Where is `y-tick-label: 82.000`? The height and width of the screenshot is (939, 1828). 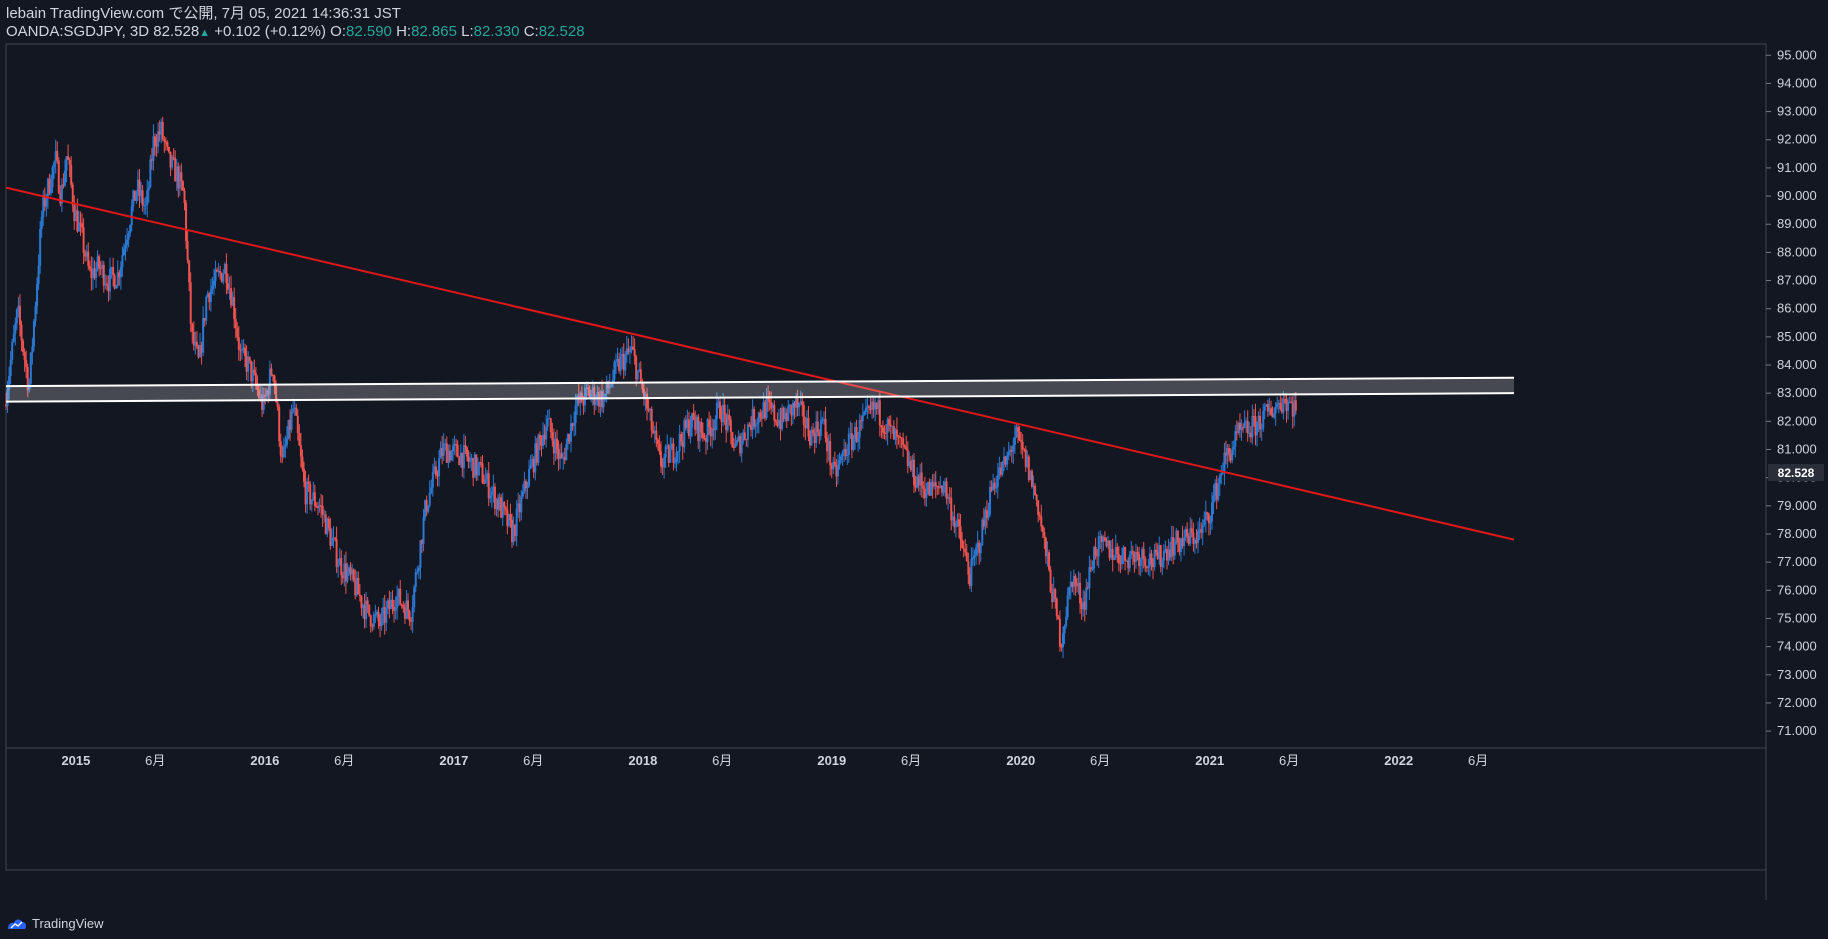
y-tick-label: 82.000 is located at coordinates (1797, 420).